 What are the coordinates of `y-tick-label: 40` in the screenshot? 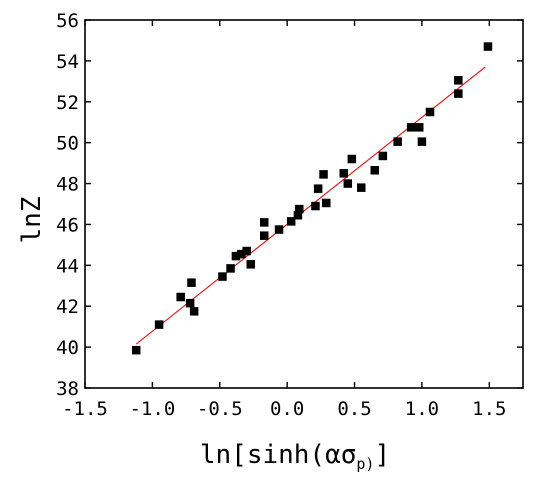 It's located at (67, 348).